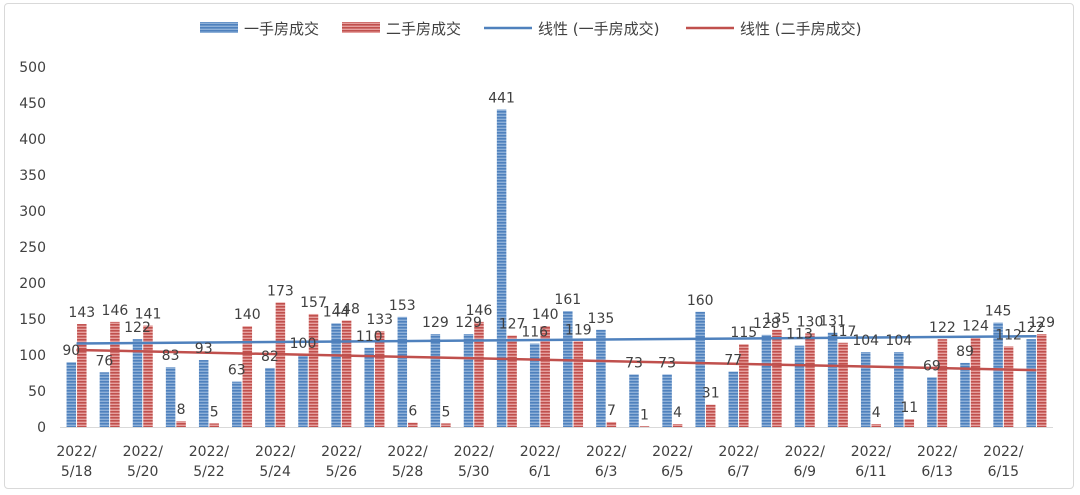 The height and width of the screenshot is (495, 1080). What do you see at coordinates (1003, 472) in the screenshot?
I see `x-tick-label: 6/15` at bounding box center [1003, 472].